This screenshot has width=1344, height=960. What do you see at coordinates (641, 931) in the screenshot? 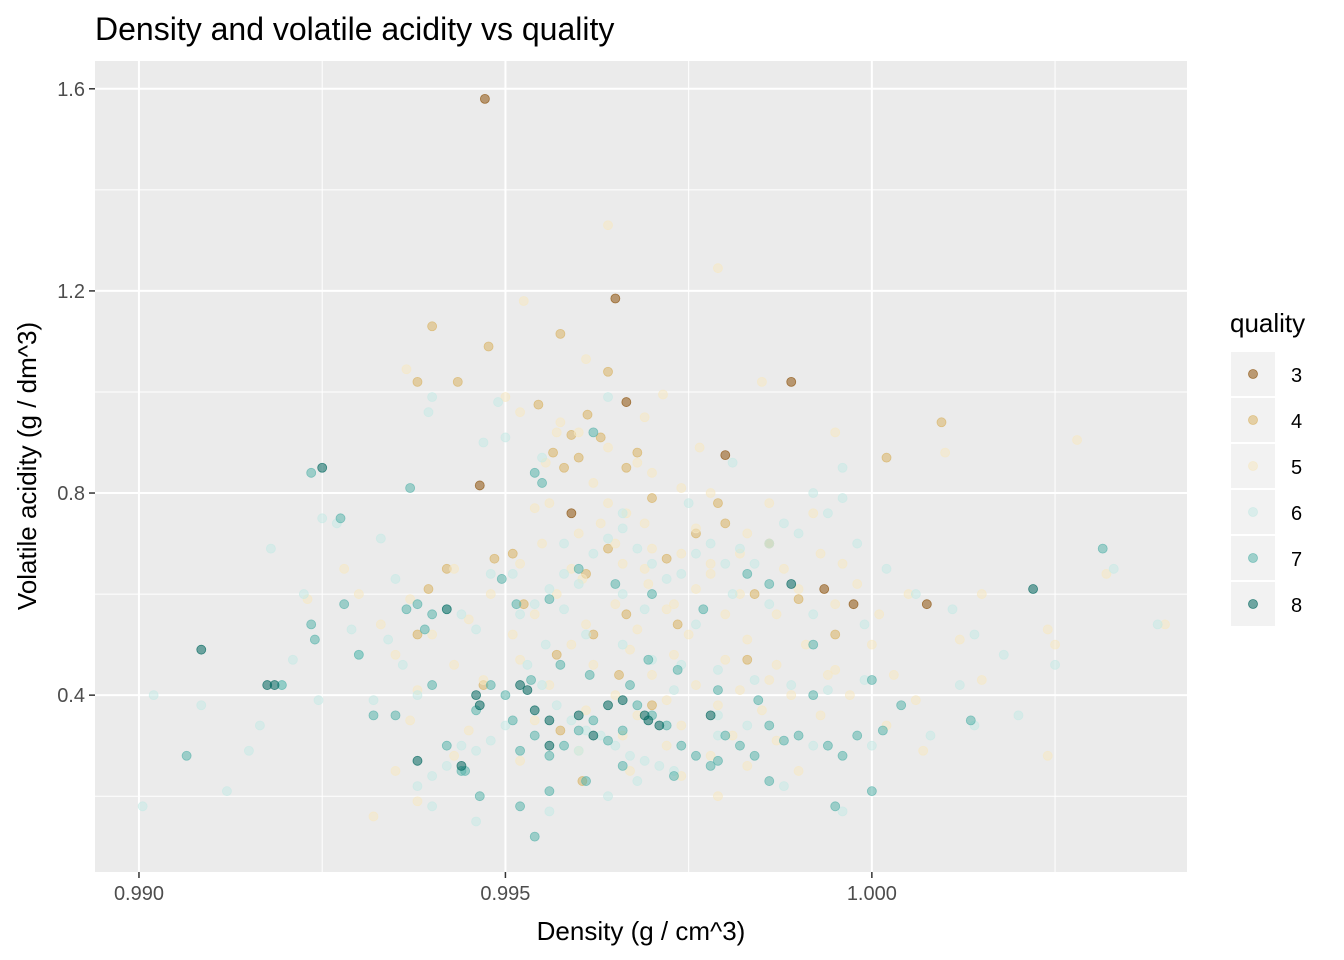
I see `x-axis-label: Density (g / cm^3)` at bounding box center [641, 931].